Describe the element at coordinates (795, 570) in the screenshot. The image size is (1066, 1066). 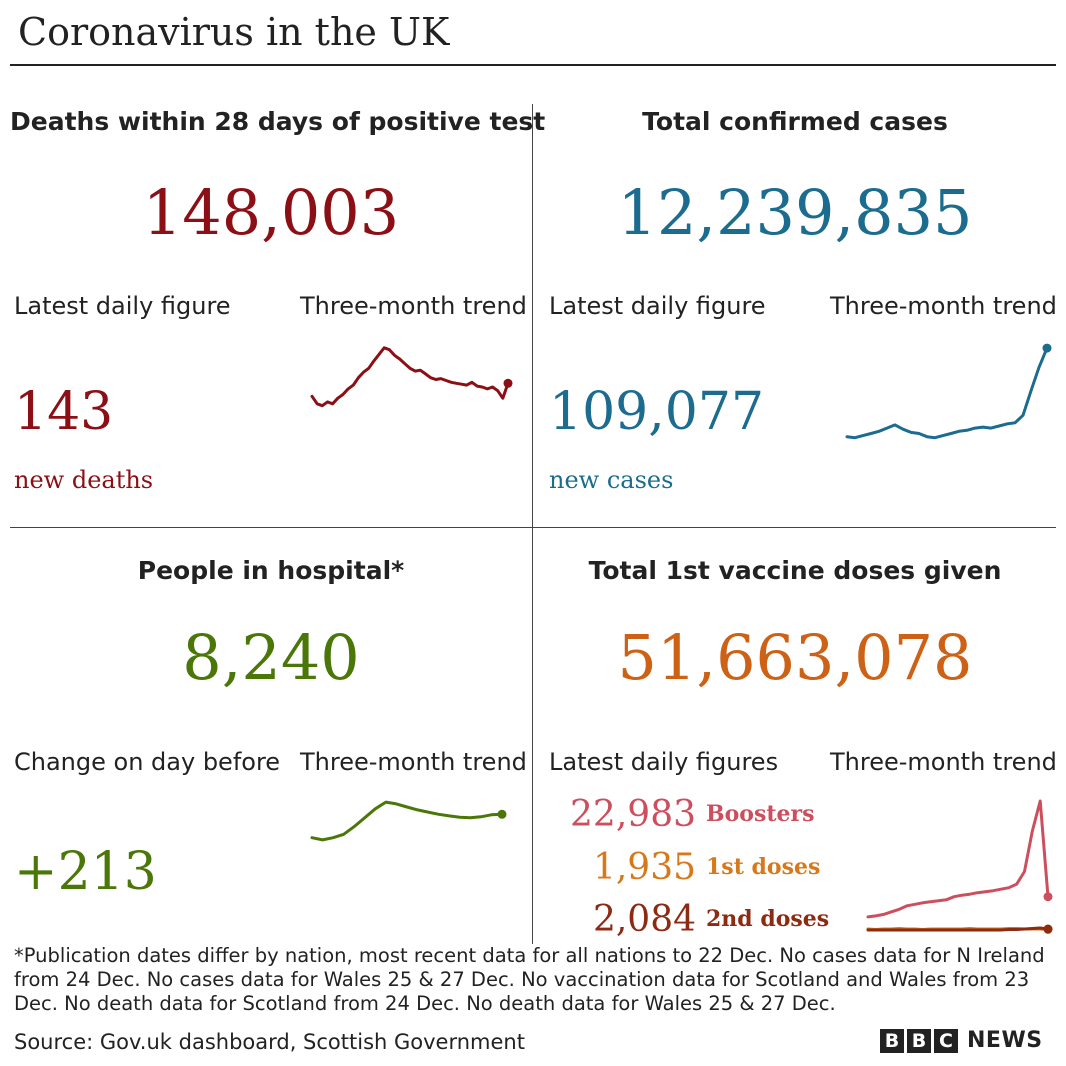
I see `vaccine-title: Total 1st vaccine doses given` at that location.